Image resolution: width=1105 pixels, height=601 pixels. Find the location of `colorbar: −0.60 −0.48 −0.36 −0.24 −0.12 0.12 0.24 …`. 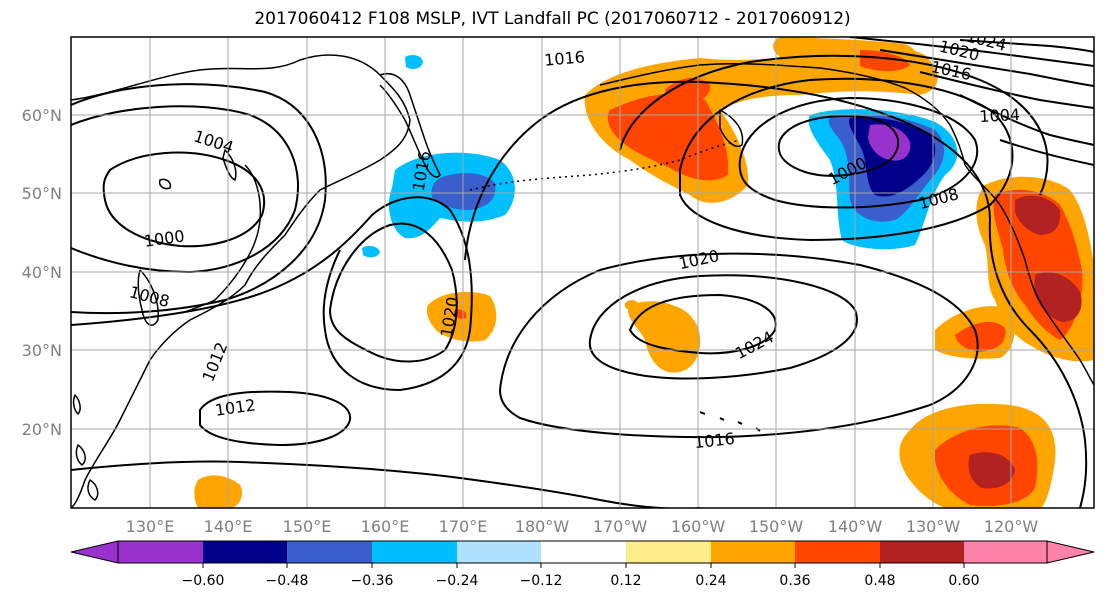

colorbar: −0.60 −0.48 −0.36 −0.24 −0.12 0.12 0.24 … is located at coordinates (582, 564).